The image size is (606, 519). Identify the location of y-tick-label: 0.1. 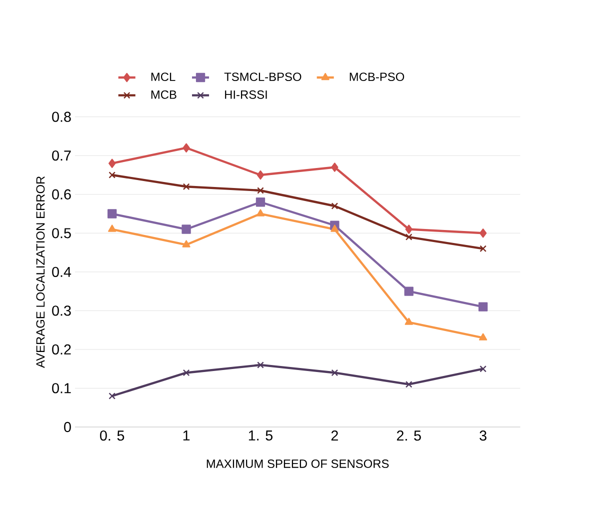
(61, 388).